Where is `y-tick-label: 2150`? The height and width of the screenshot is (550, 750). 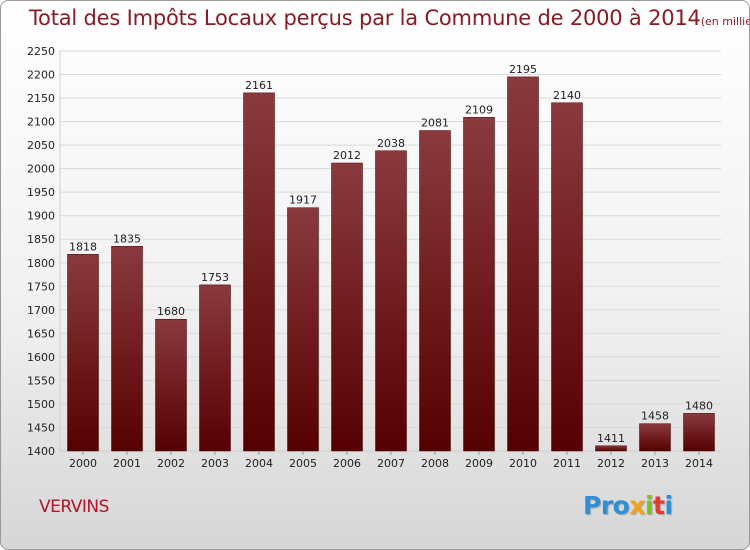 y-tick-label: 2150 is located at coordinates (41, 98).